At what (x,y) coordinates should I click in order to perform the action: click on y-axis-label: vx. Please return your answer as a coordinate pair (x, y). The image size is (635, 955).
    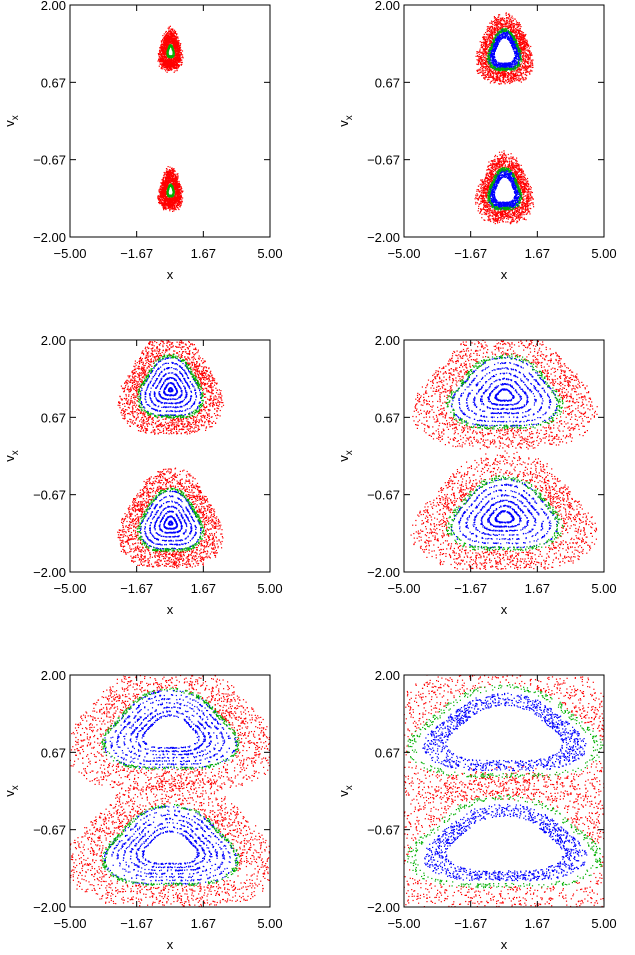
    Looking at the image, I should click on (11, 121).